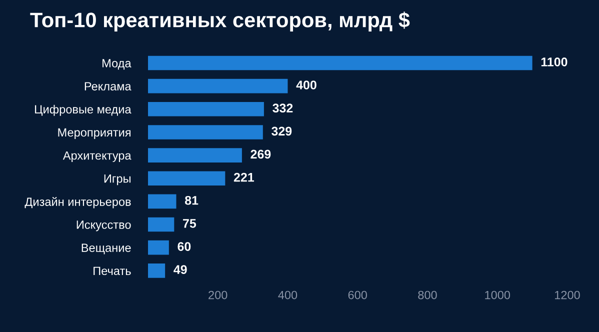  I want to click on y-tick-label: Вещание, so click(106, 249).